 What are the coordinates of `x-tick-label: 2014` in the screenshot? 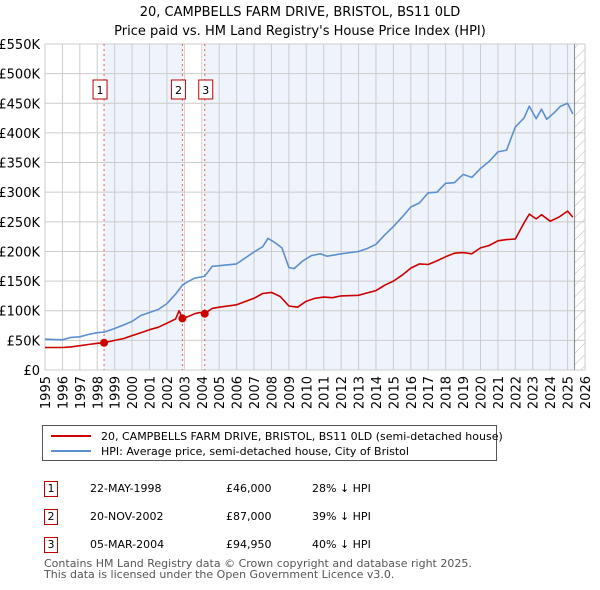 It's located at (377, 392).